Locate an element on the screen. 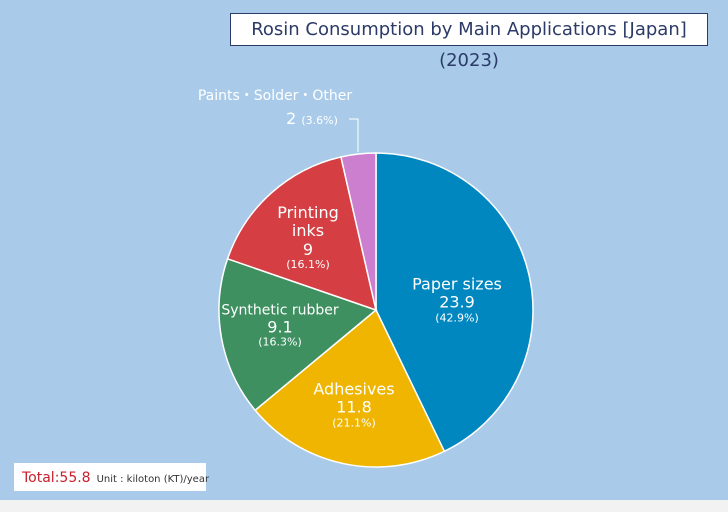  category-label: Paper sizes is located at coordinates (457, 284).